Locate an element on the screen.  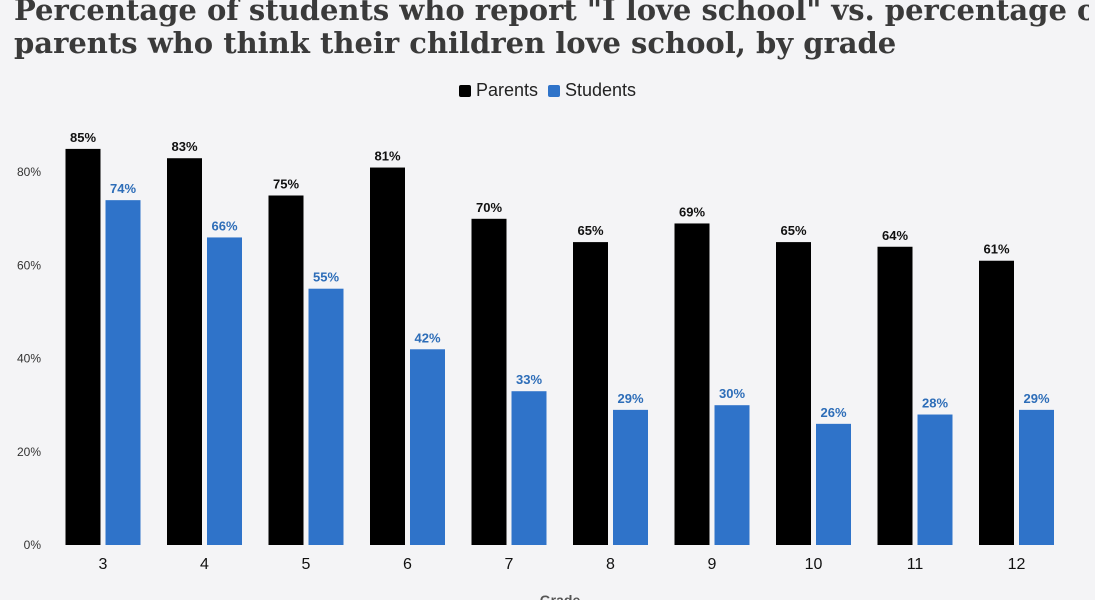
legend-item-students: Students is located at coordinates (592, 90).